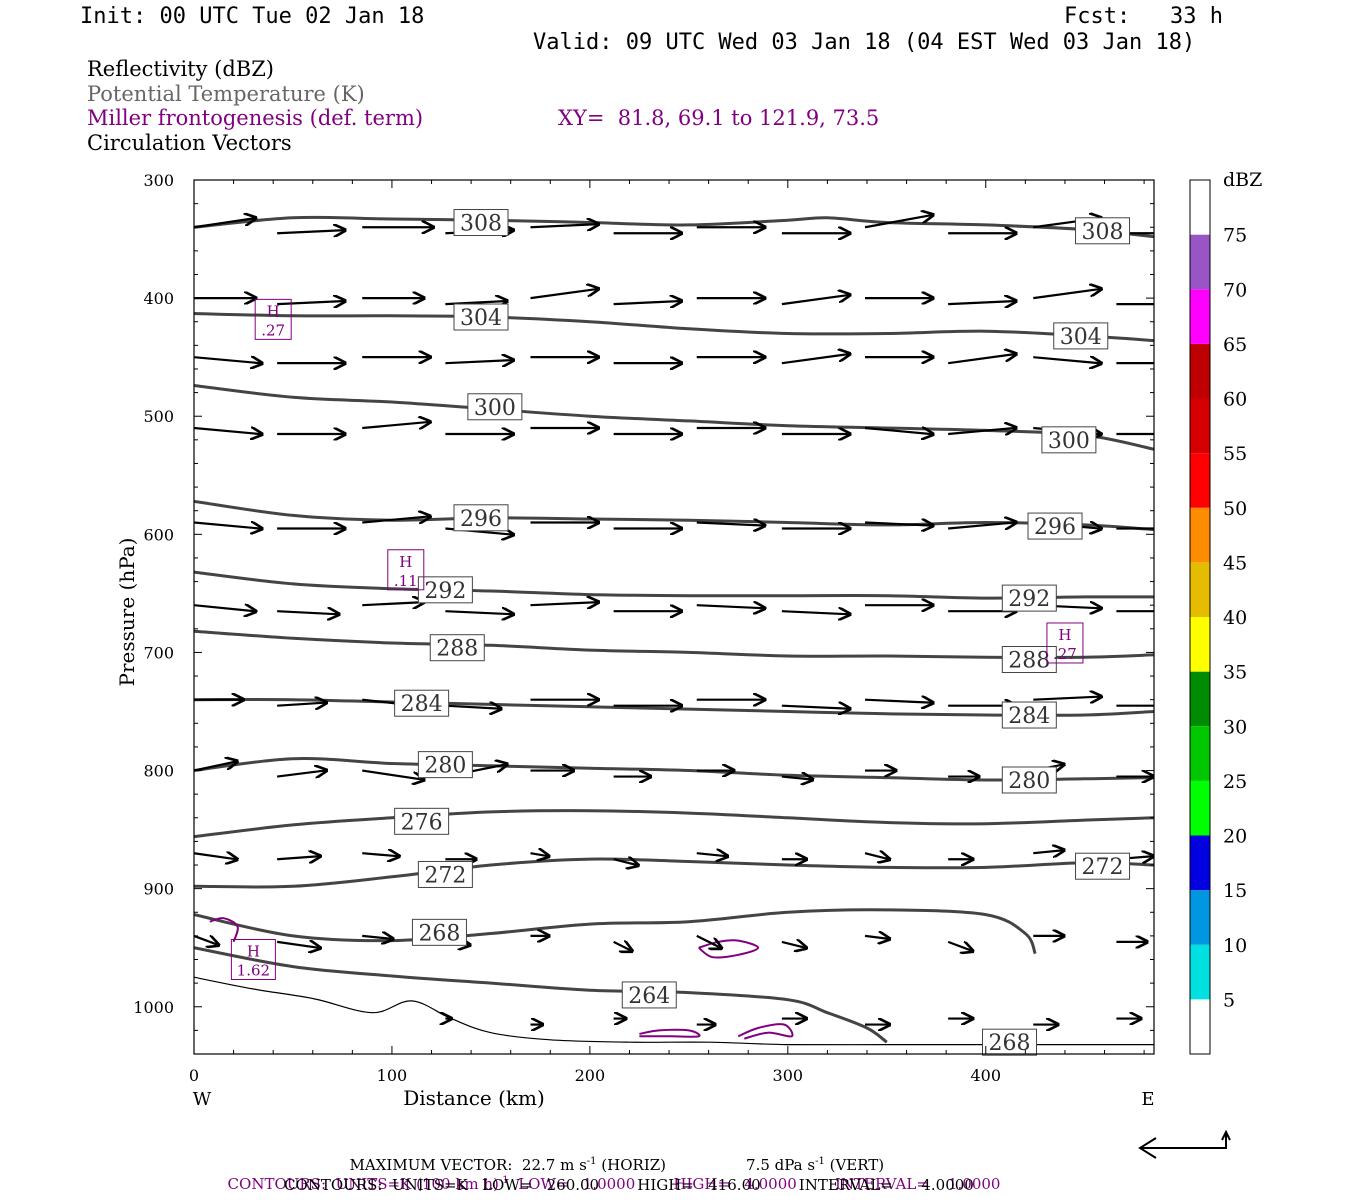 The height and width of the screenshot is (1200, 1350). I want to click on x-tick-label: 0, so click(194, 1075).